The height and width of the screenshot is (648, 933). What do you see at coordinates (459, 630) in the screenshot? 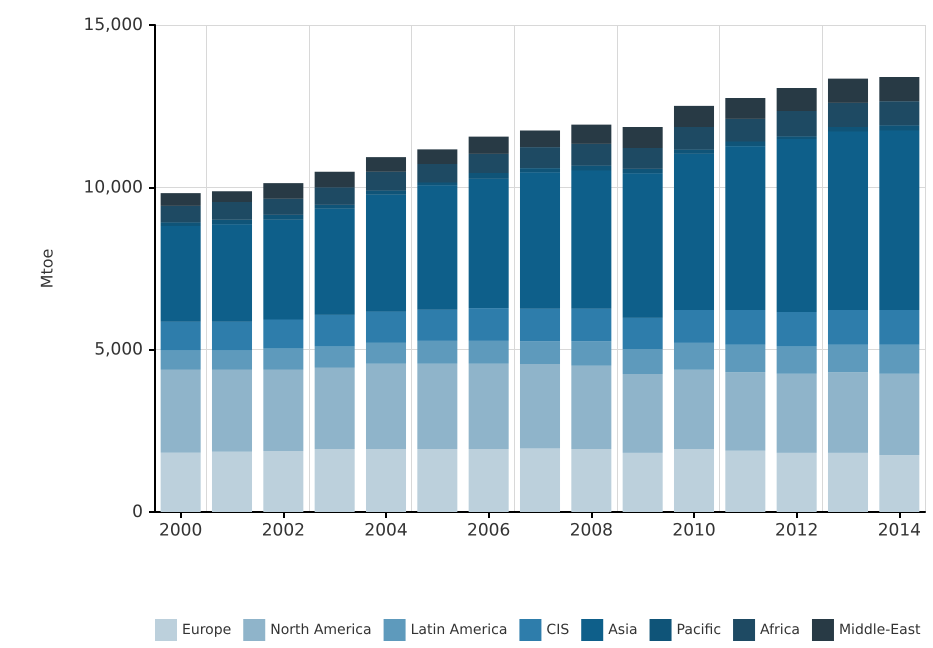
I see `legend-label: Latin America` at bounding box center [459, 630].